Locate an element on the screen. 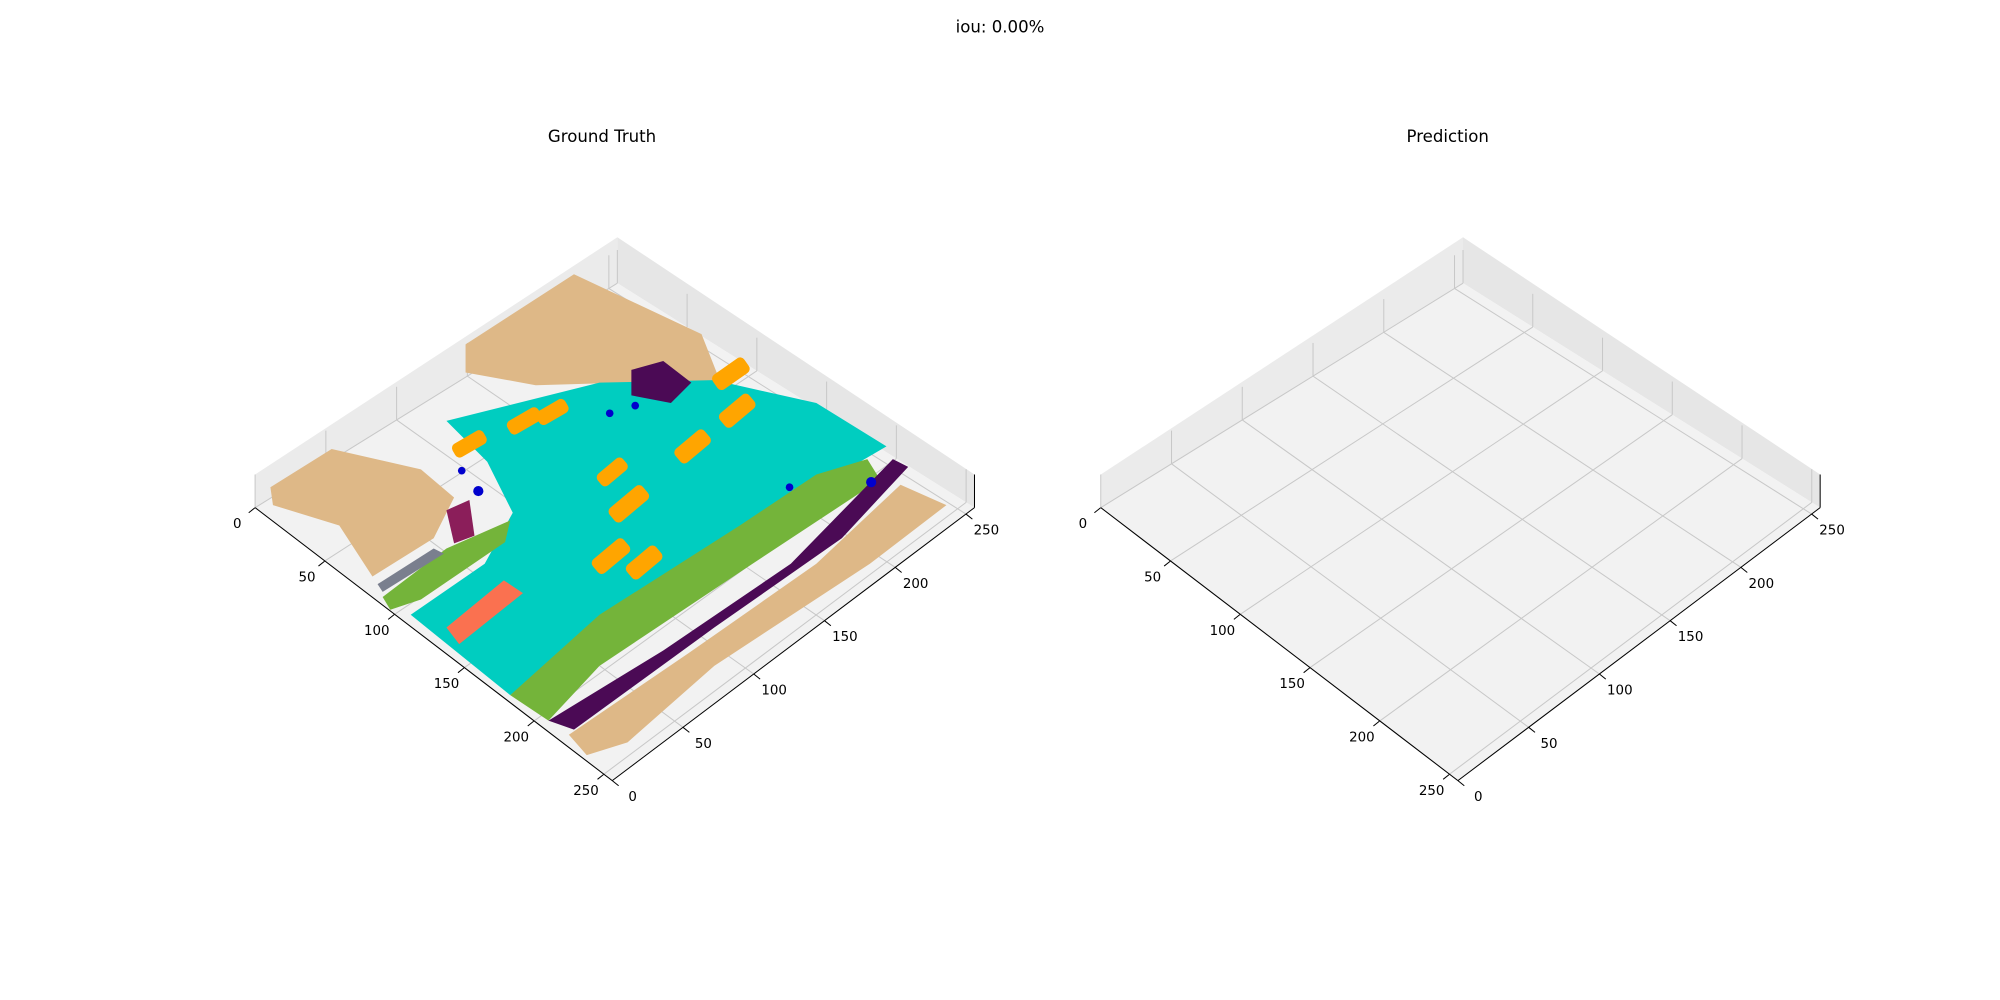  left-wall-pane is located at coordinates (1282, 372).